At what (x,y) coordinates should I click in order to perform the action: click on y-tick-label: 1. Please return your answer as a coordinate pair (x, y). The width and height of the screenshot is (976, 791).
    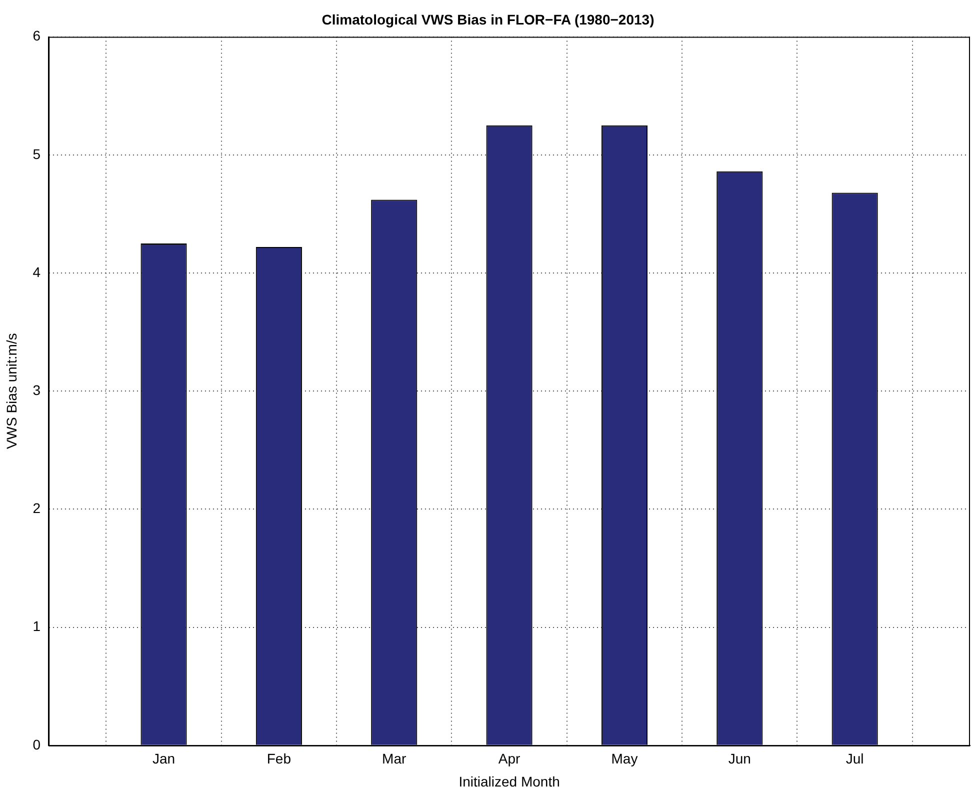
    Looking at the image, I should click on (36, 626).